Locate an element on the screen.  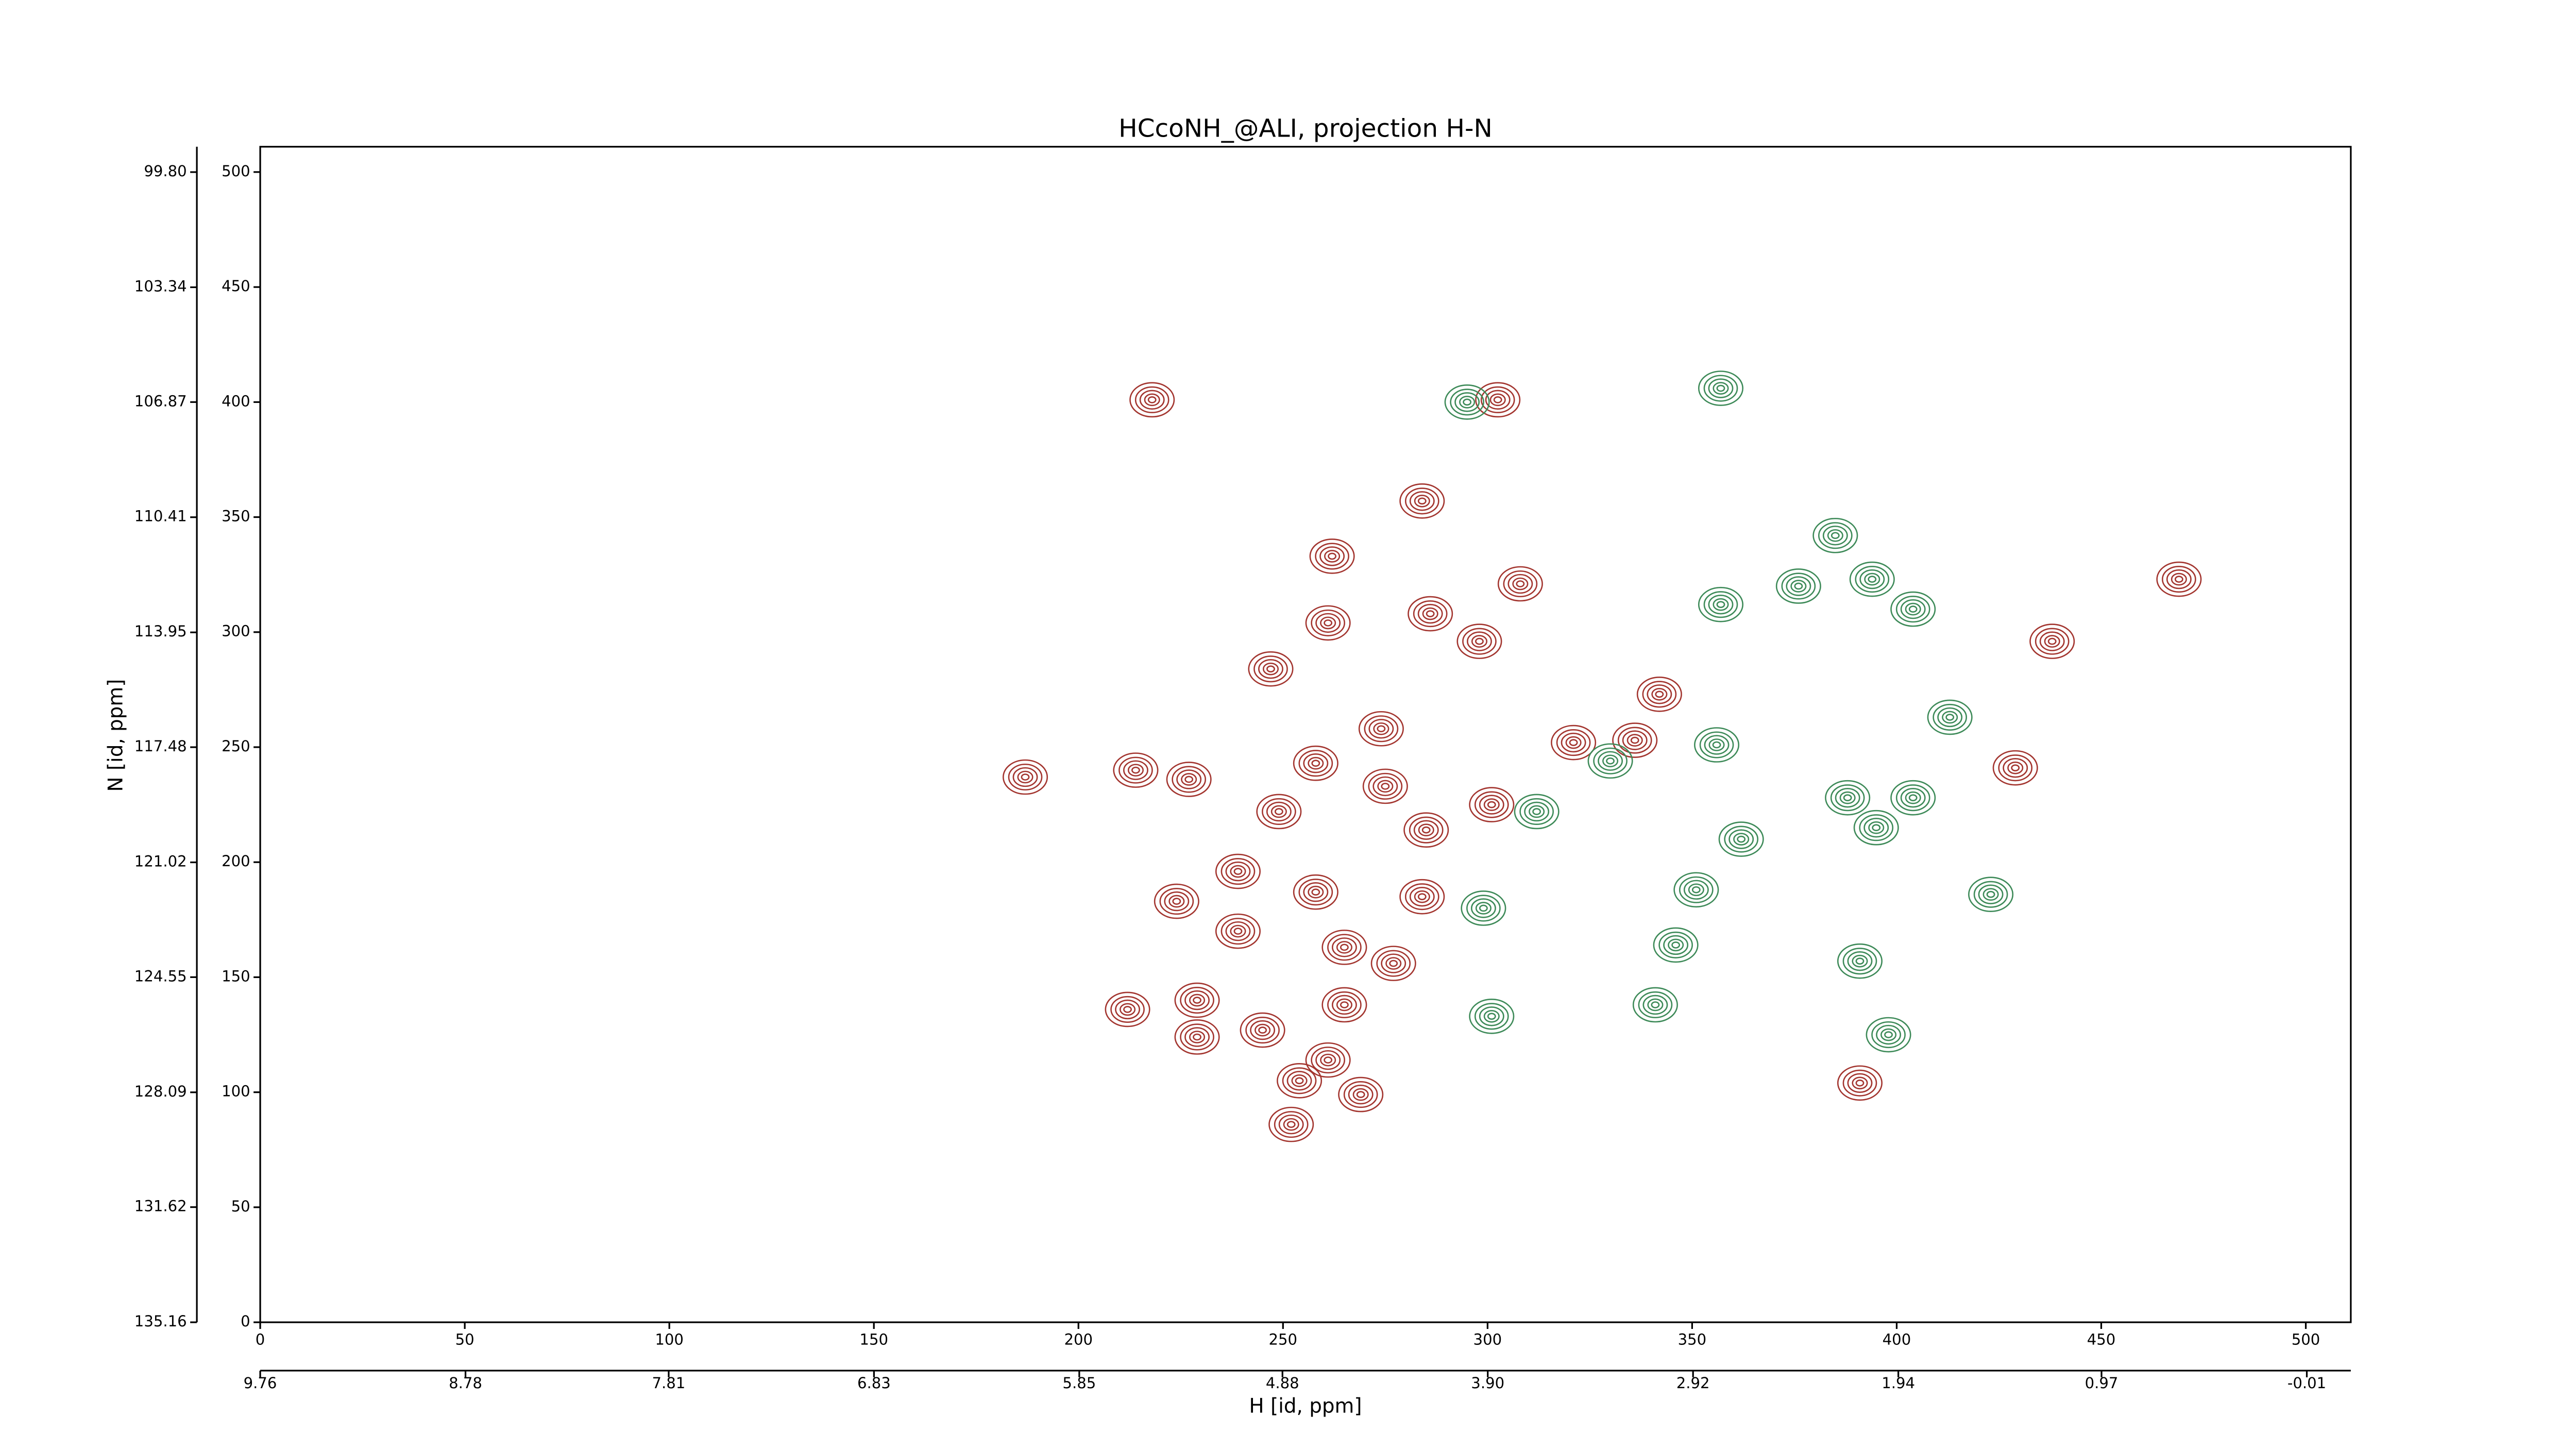
y2-tick-label: 128.09 is located at coordinates (160, 1091).